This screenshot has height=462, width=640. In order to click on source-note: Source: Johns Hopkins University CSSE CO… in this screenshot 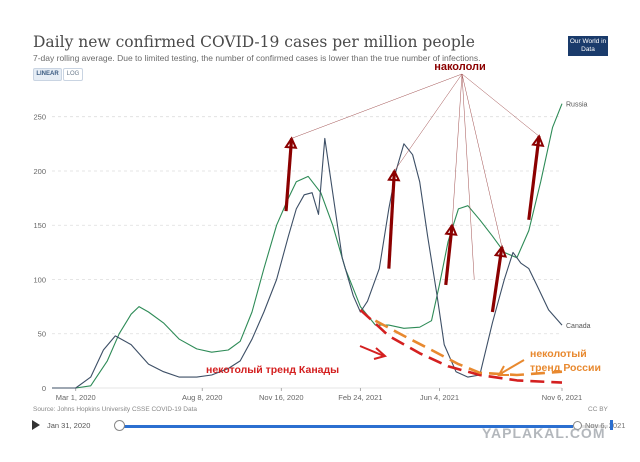, I will do `click(115, 409)`.